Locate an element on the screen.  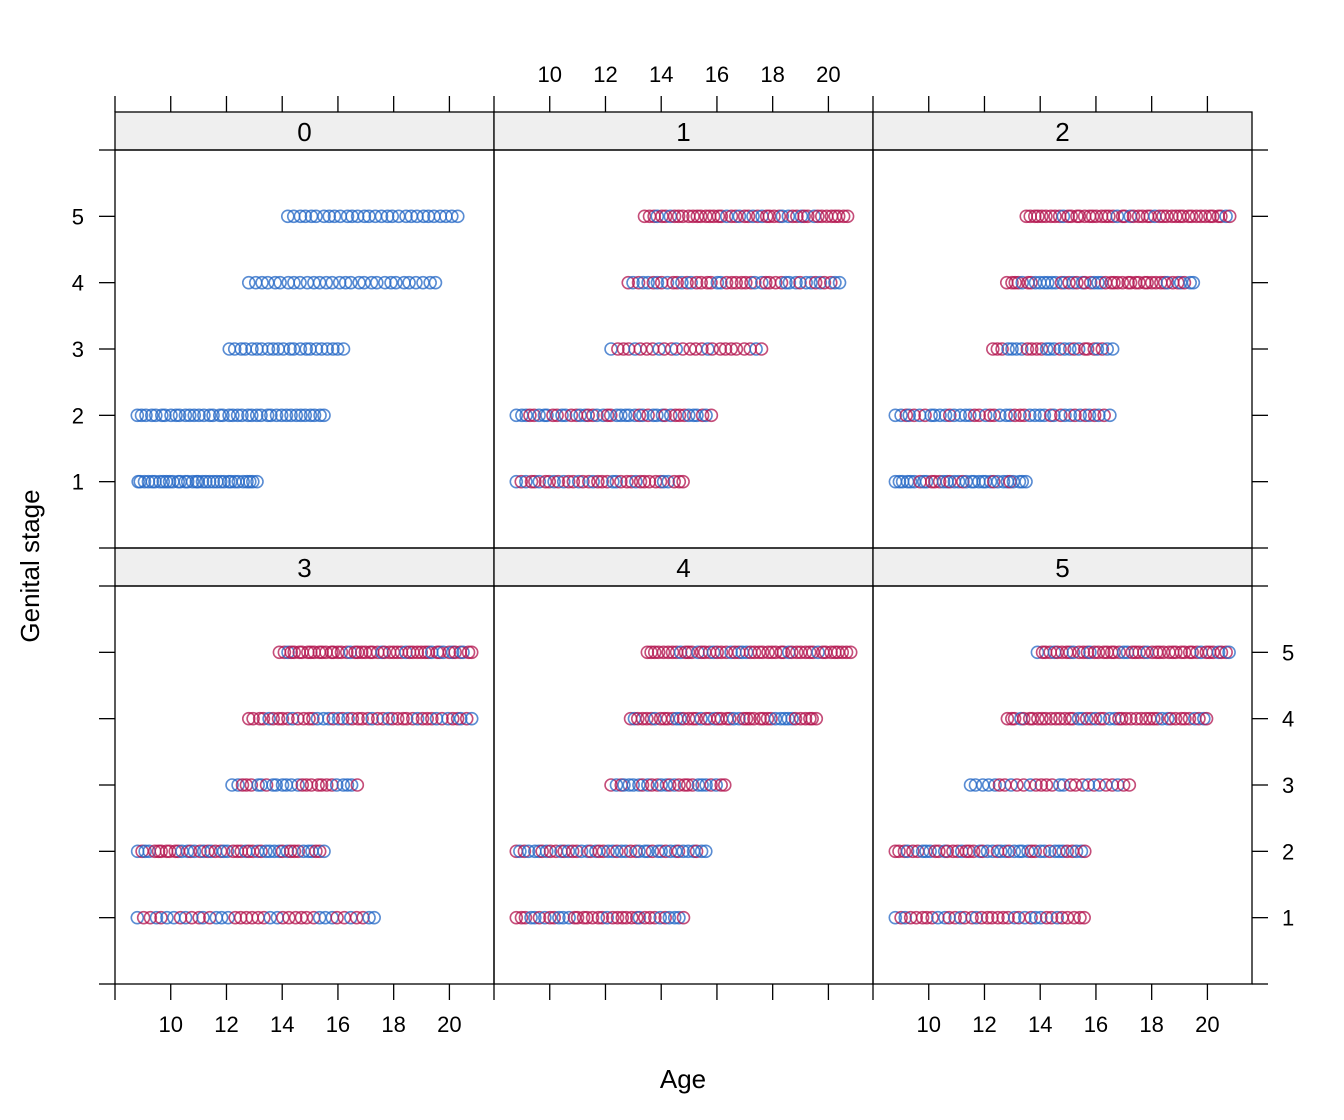
panel-strip-label: 1 is located at coordinates (683, 132).